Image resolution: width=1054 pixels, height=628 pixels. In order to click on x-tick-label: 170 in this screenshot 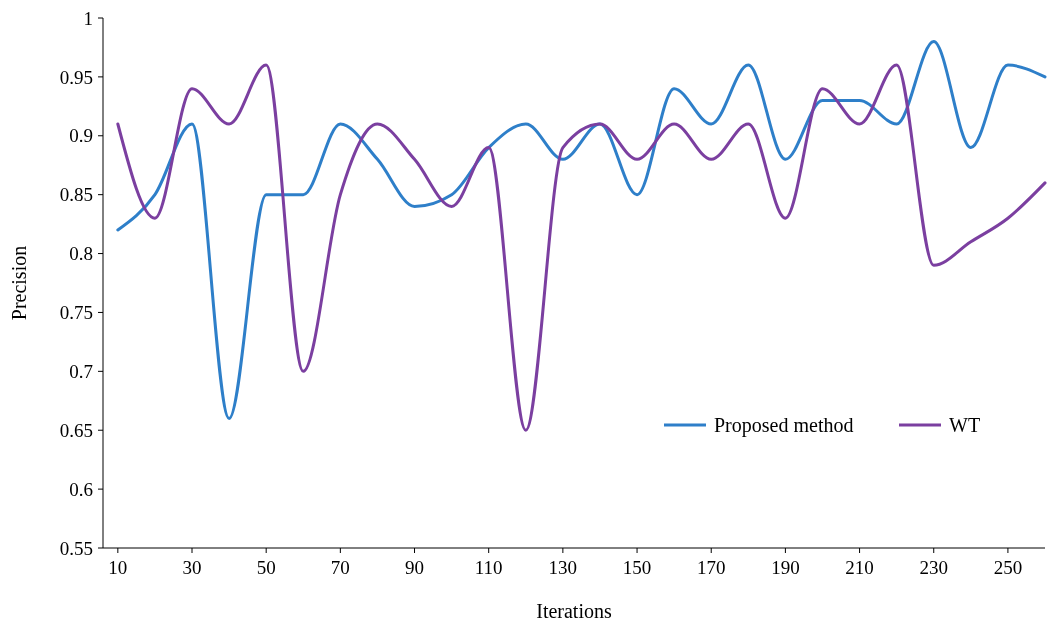, I will do `click(711, 567)`.